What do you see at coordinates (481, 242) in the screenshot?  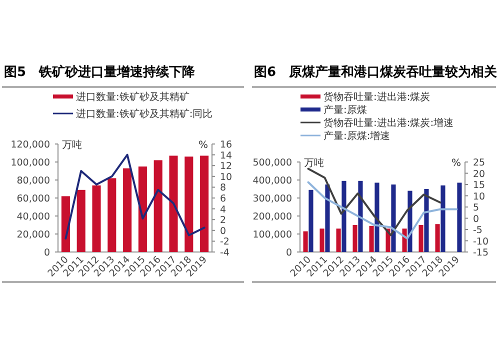 I see `y2-tick-label: -10` at bounding box center [481, 242].